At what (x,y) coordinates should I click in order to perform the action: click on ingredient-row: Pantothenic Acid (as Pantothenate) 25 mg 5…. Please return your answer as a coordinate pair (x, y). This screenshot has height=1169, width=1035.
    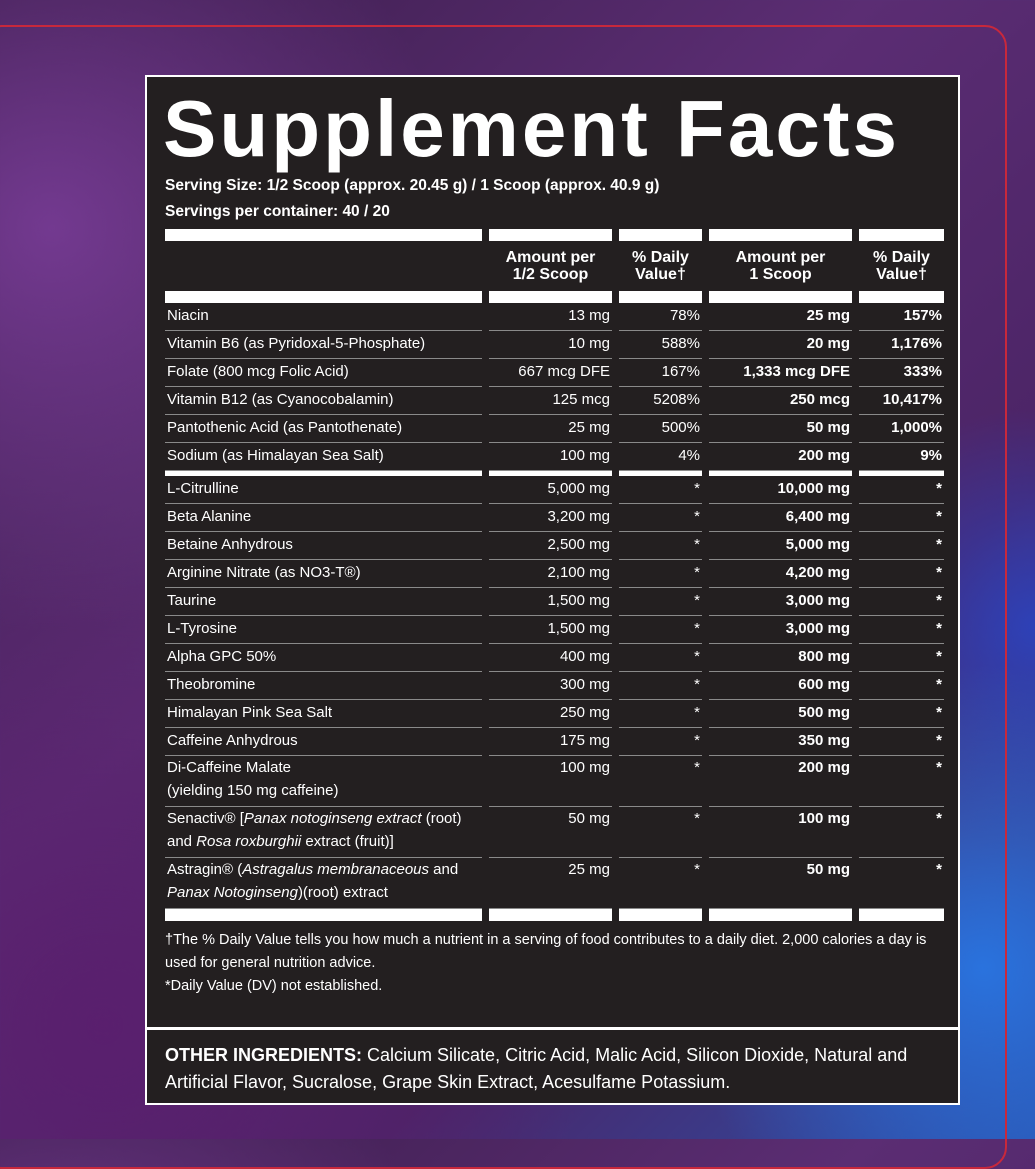
    Looking at the image, I should click on (554, 429).